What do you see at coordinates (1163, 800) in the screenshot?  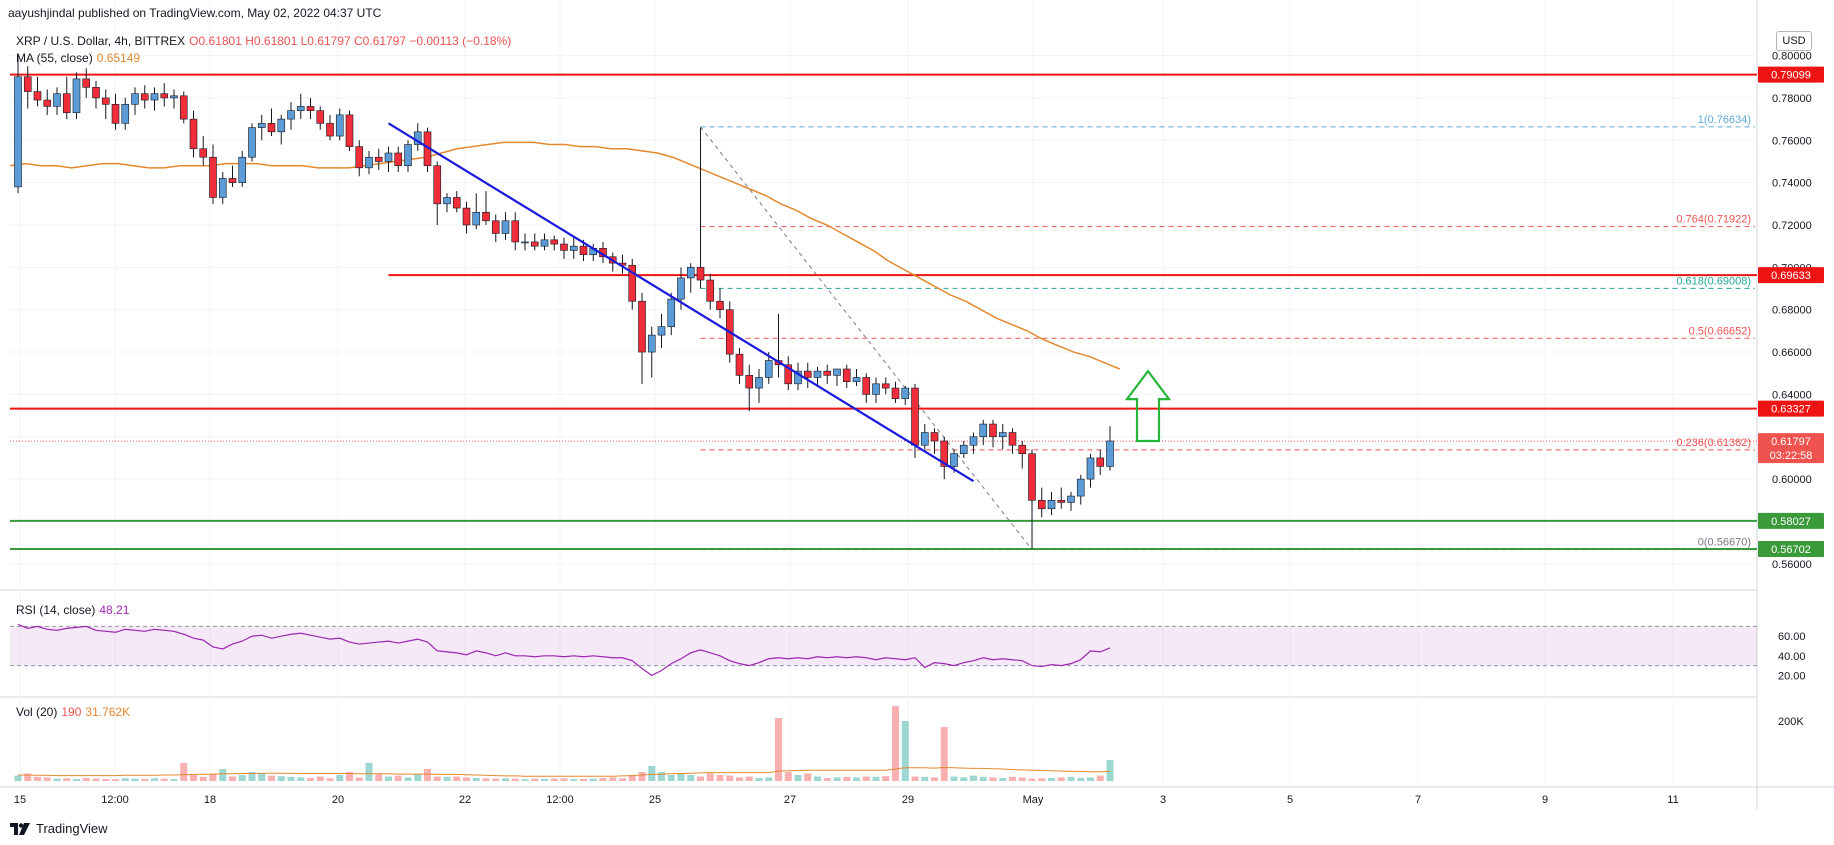 I see `x-tick-label: 3` at bounding box center [1163, 800].